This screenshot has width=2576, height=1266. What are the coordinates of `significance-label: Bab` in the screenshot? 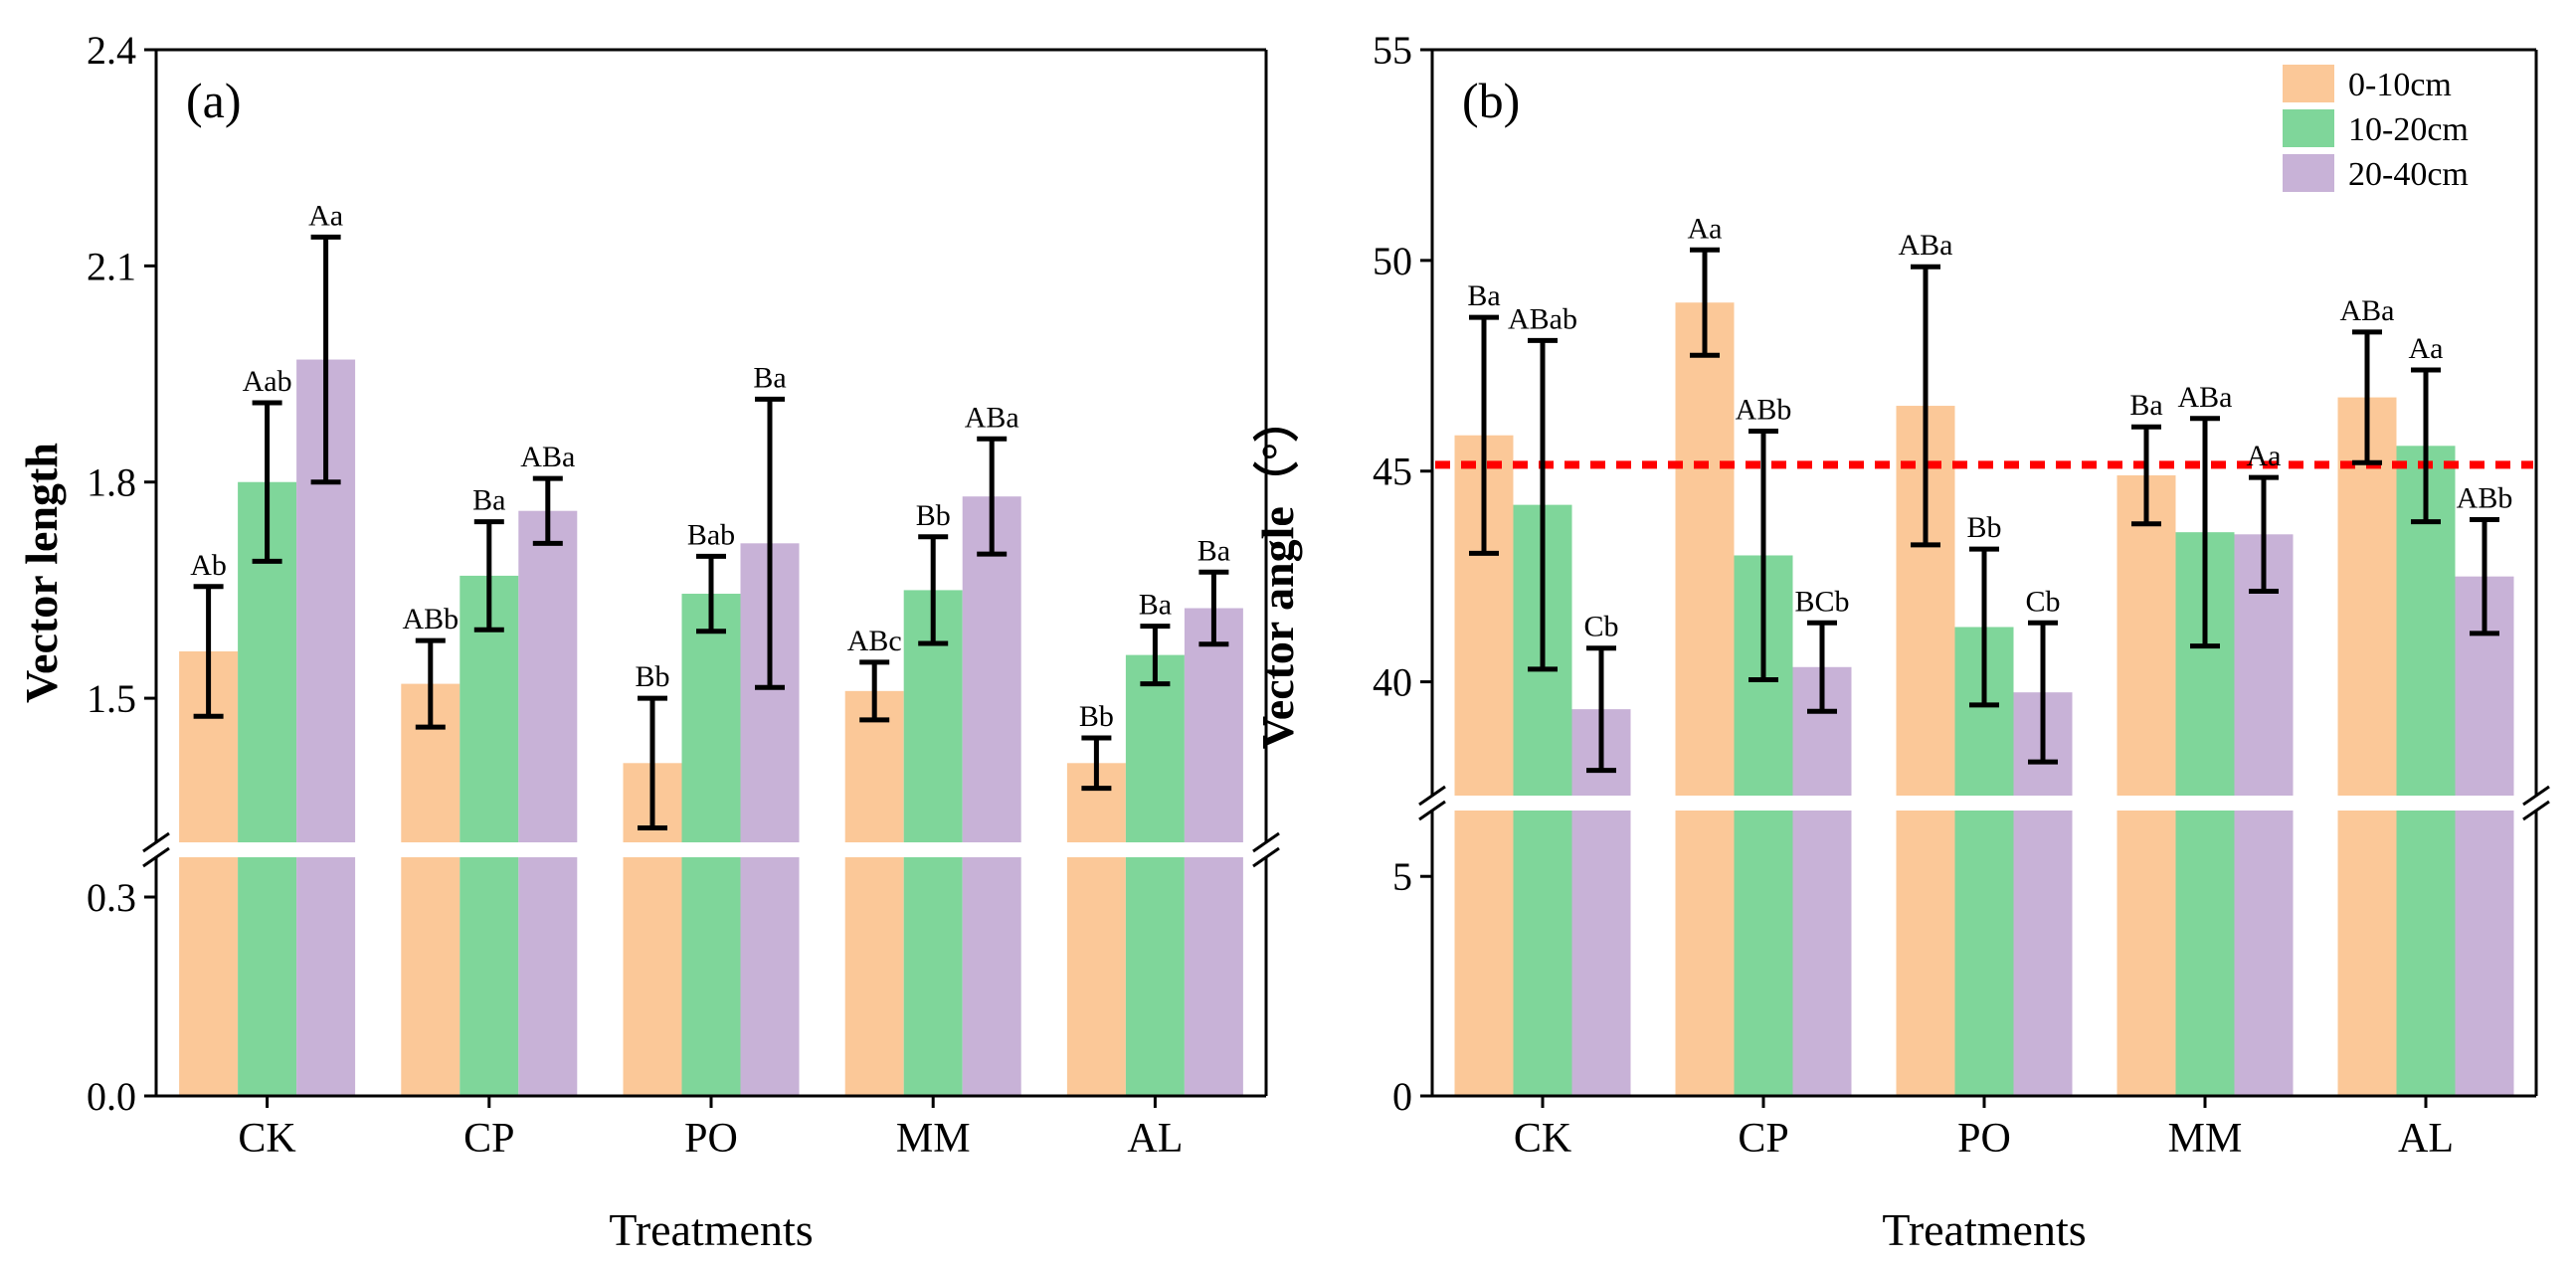 It's located at (711, 534).